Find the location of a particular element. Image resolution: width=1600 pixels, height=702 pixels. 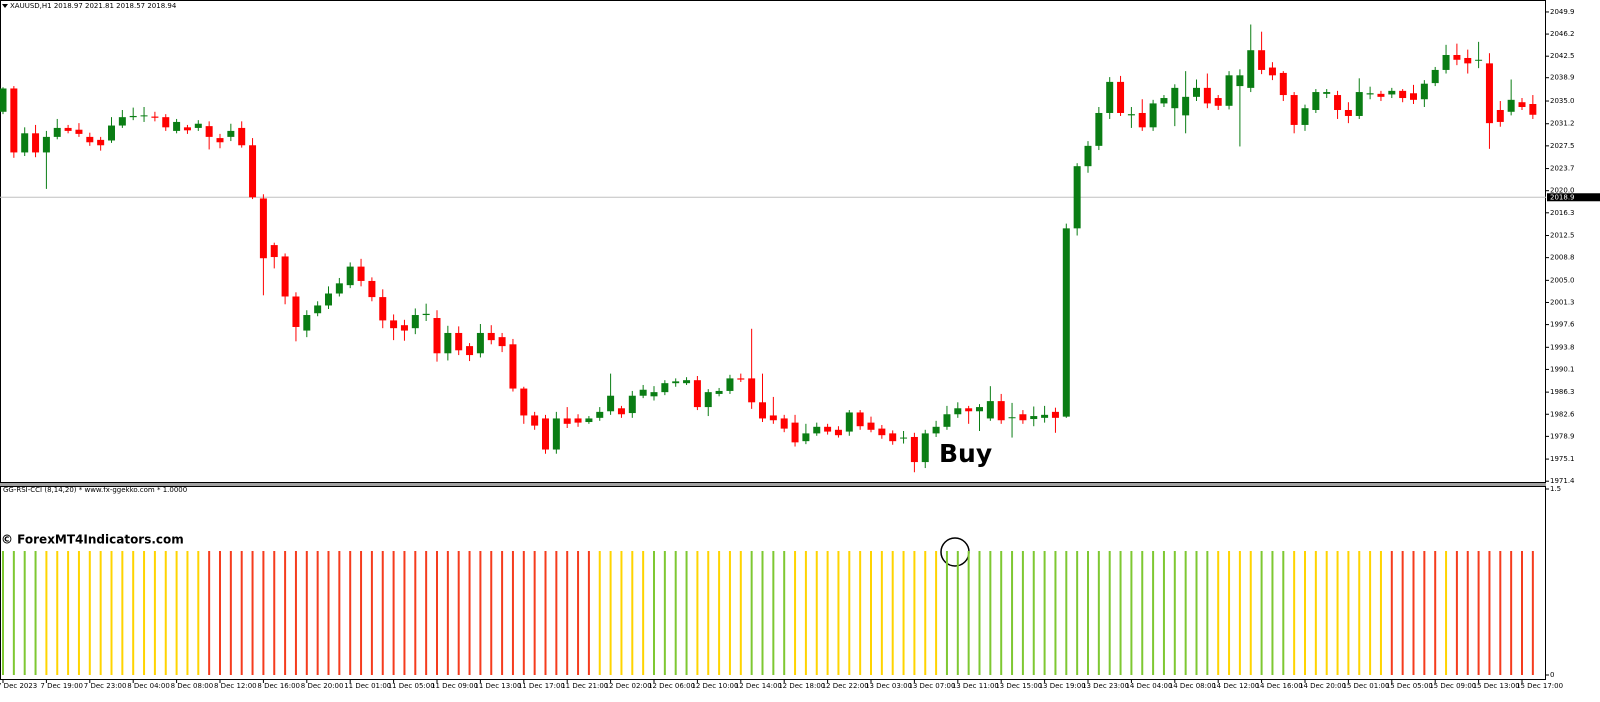

x-tick-label: 11 Dec 09:00 is located at coordinates (454, 686).